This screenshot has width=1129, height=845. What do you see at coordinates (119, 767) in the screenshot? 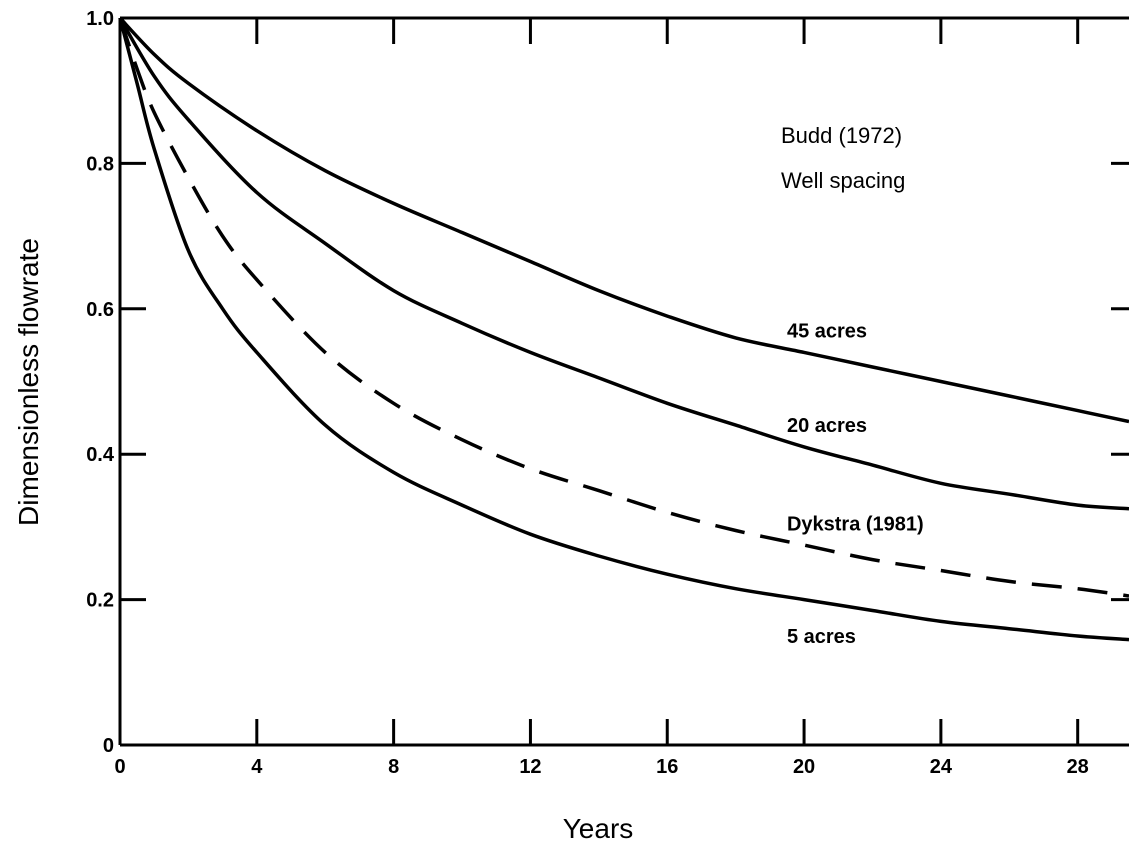
I see `x-tick-label: 0` at bounding box center [119, 767].